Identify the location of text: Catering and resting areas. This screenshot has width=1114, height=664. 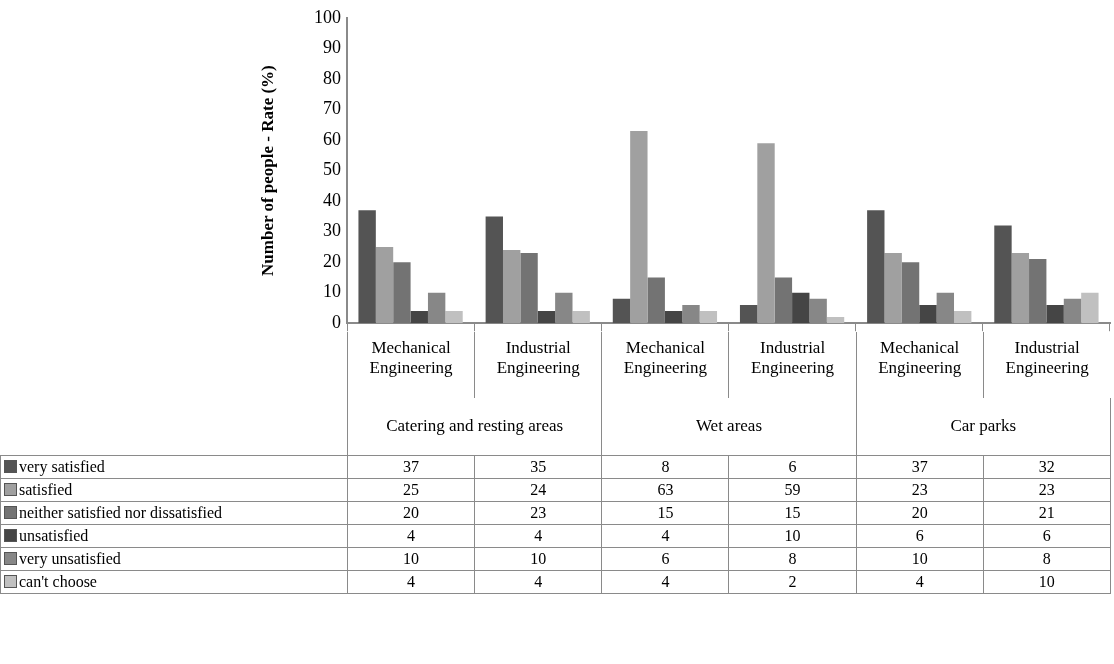
(474, 426).